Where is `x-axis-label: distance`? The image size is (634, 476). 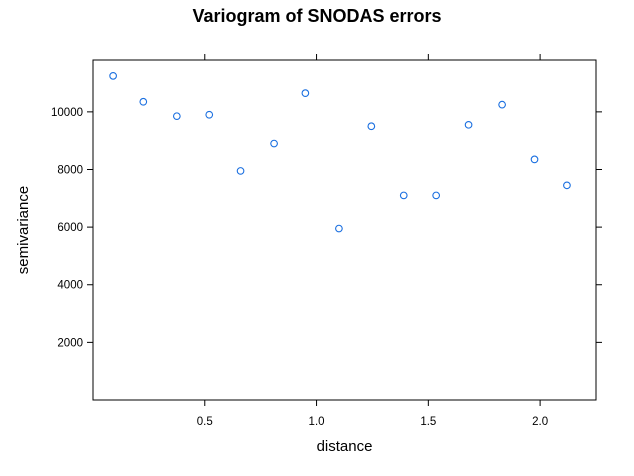 x-axis-label: distance is located at coordinates (345, 446).